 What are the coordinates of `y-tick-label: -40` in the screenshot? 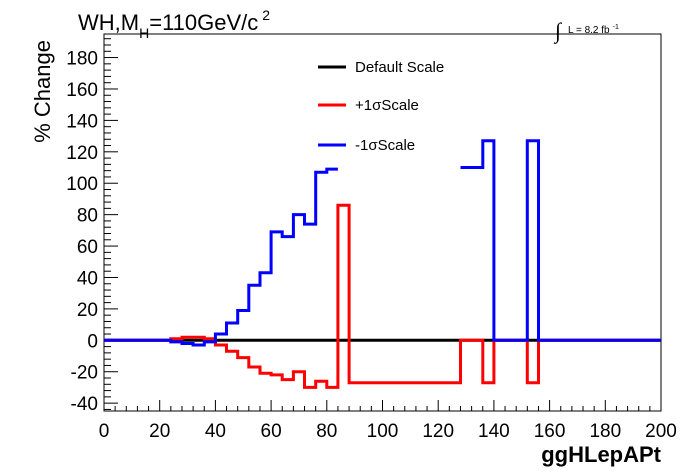 It's located at (84, 404).